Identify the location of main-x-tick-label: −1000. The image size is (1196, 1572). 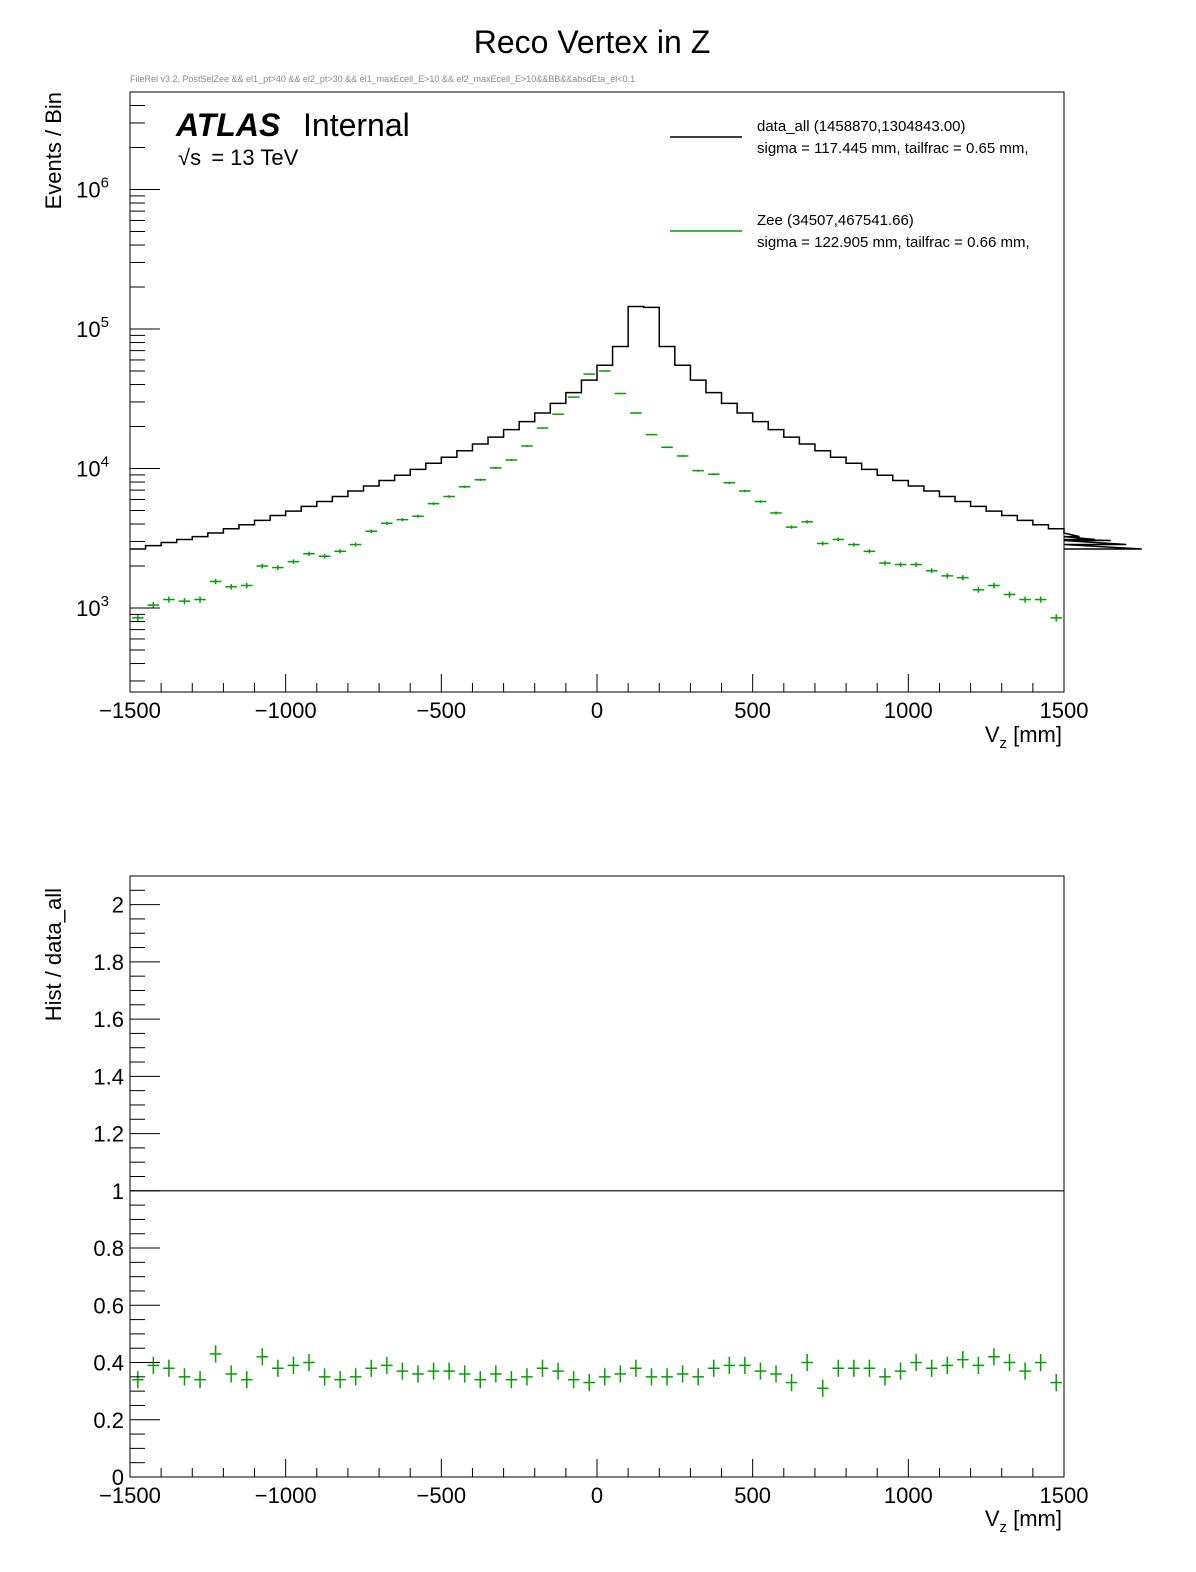
(286, 710).